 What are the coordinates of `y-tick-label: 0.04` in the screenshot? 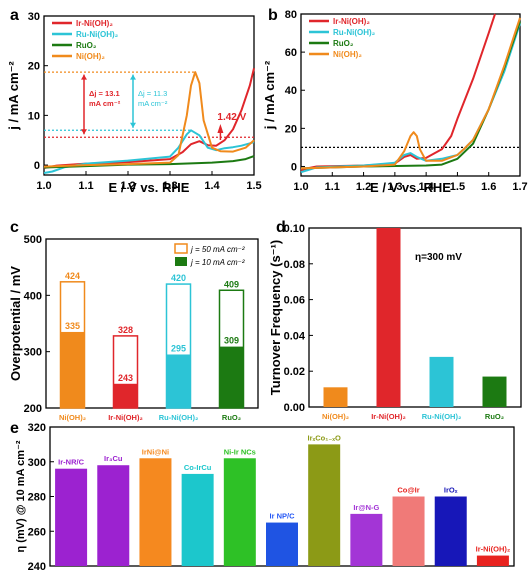 It's located at (295, 336).